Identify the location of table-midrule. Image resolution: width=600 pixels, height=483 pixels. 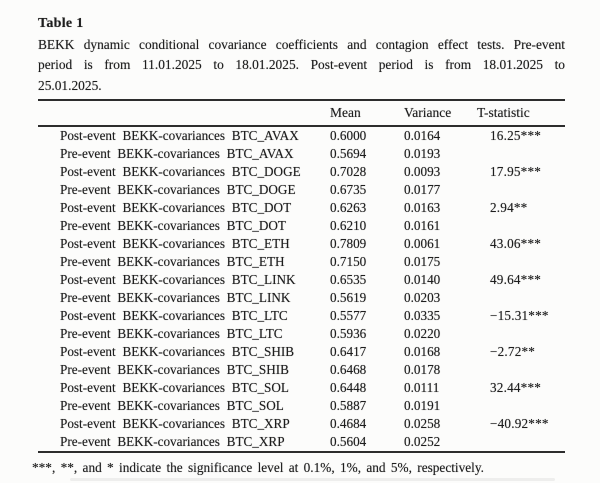
(301, 126).